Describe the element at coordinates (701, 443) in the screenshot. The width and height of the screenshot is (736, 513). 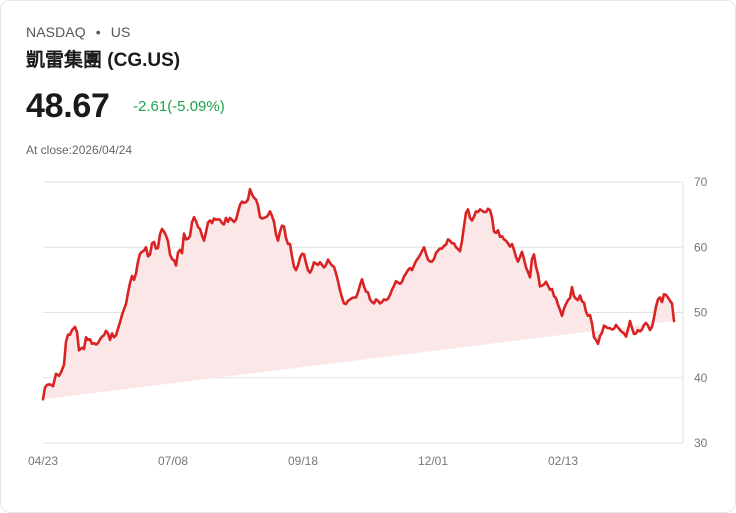
I see `y-tick-label: 30` at that location.